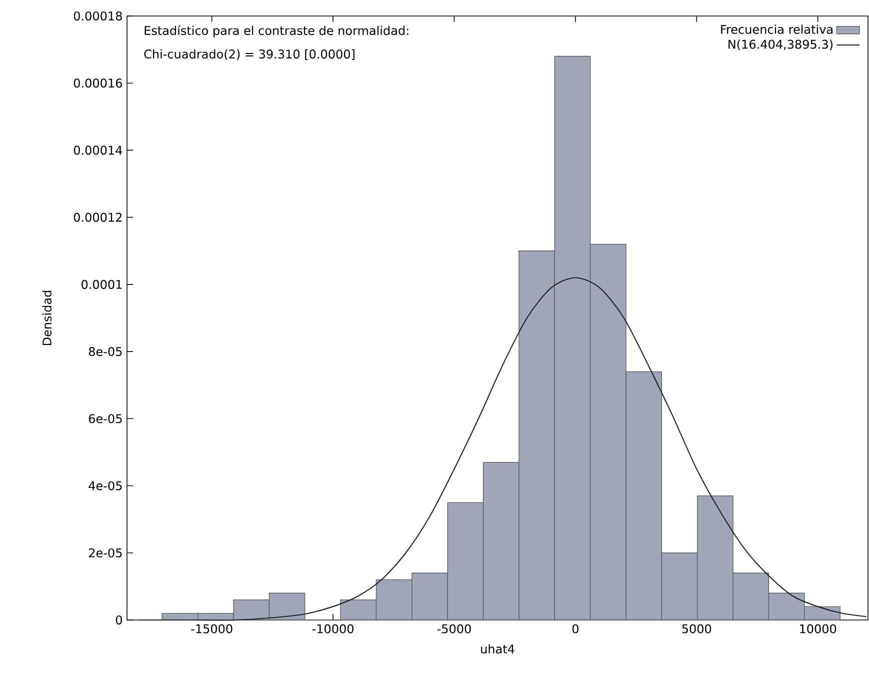 Image resolution: width=869 pixels, height=673 pixels. I want to click on x-tick-label: 10000, so click(818, 629).